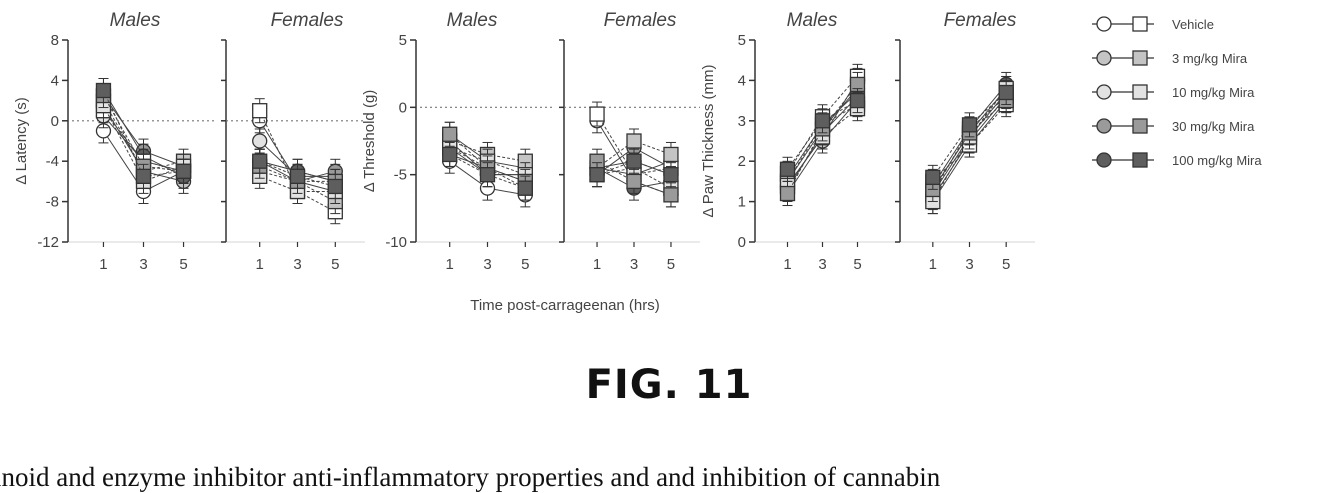 The width and height of the screenshot is (1338, 493). I want to click on data-point-circle, so click(260, 141).